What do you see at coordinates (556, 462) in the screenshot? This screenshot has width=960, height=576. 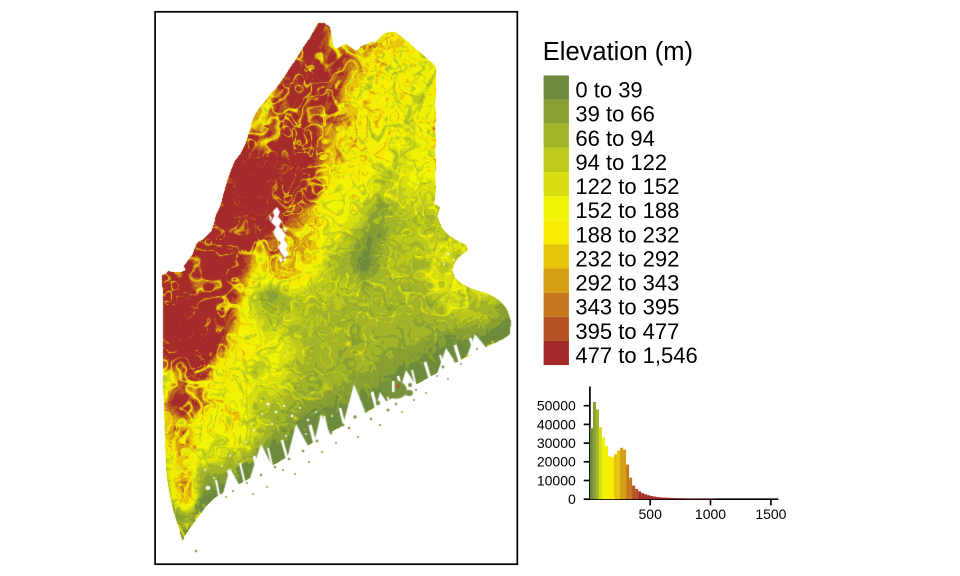 I see `svg-text: 20000` at bounding box center [556, 462].